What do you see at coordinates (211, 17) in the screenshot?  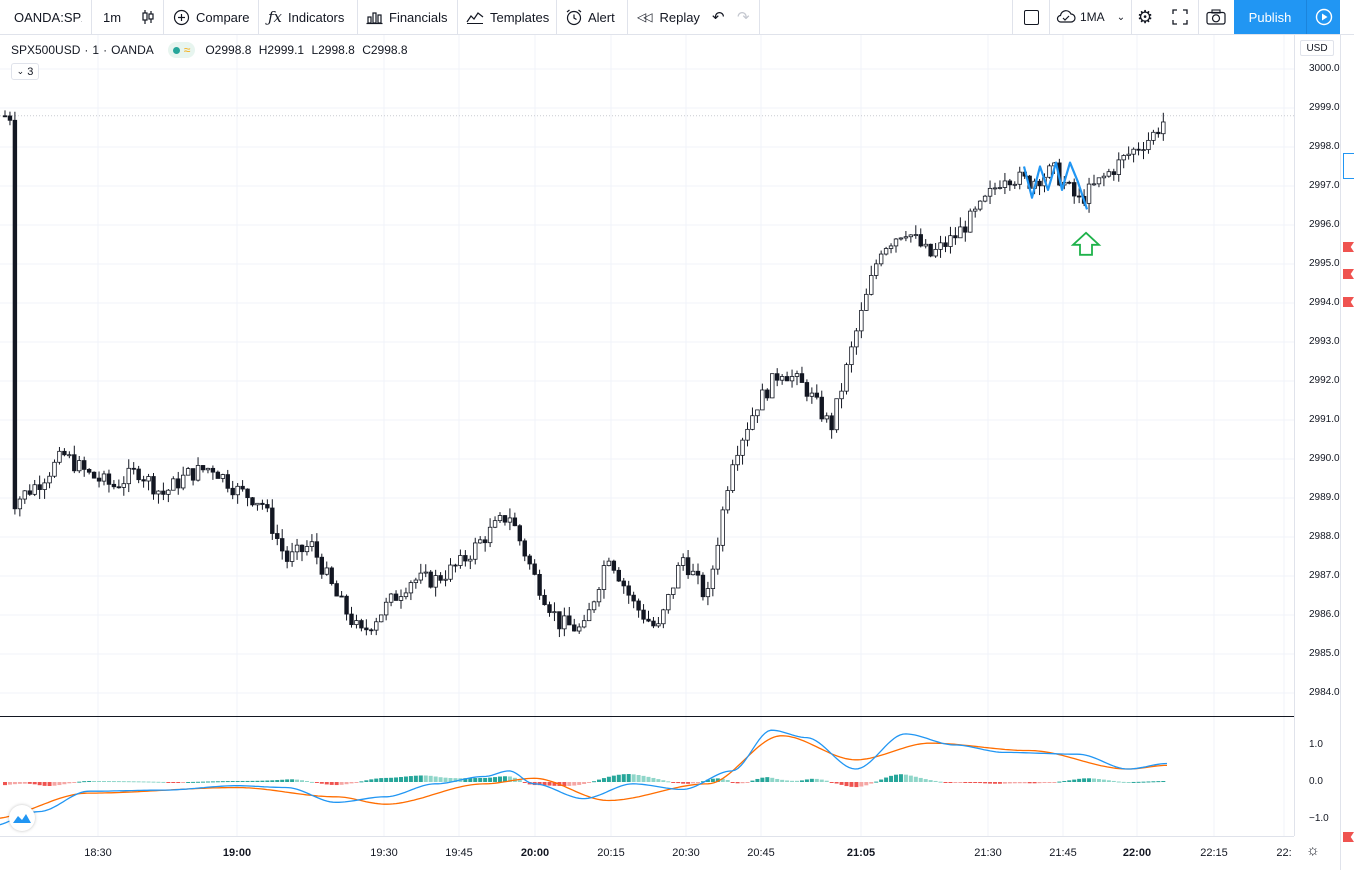 I see `compare-button: Compare` at bounding box center [211, 17].